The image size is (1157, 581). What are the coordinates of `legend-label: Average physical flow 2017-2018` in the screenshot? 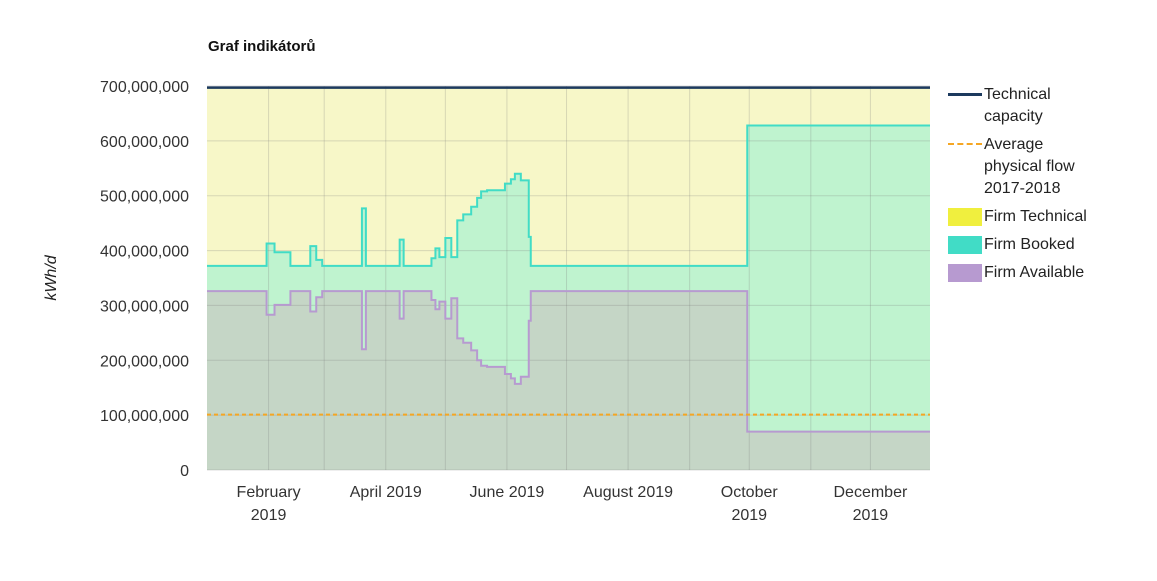 It's located at (1029, 166).